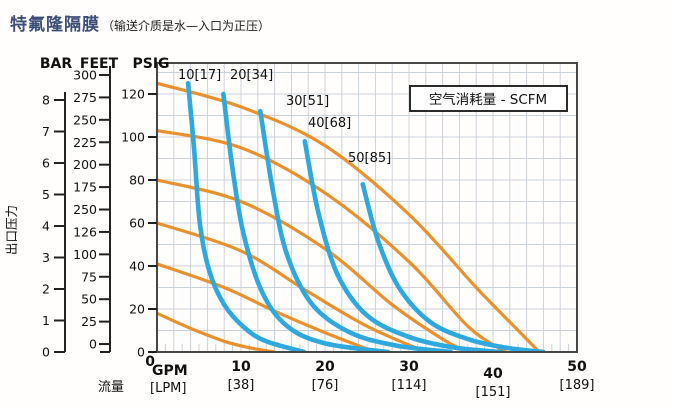 This screenshot has width=673, height=408. Describe the element at coordinates (46, 226) in the screenshot. I see `bar-tick-label: 4` at that location.